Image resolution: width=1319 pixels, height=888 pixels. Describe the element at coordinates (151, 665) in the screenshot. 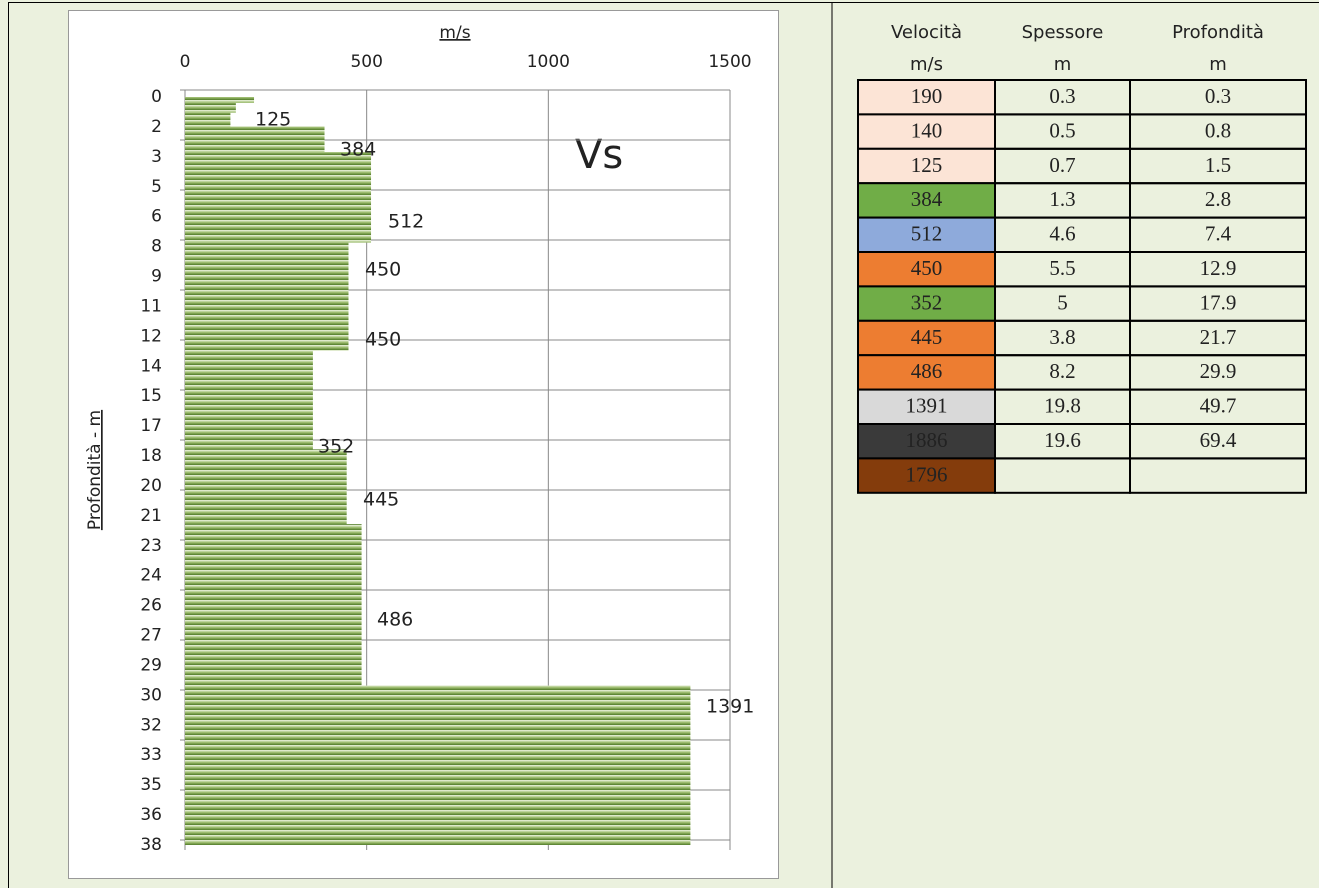

I see `y-tick-label: 29` at that location.